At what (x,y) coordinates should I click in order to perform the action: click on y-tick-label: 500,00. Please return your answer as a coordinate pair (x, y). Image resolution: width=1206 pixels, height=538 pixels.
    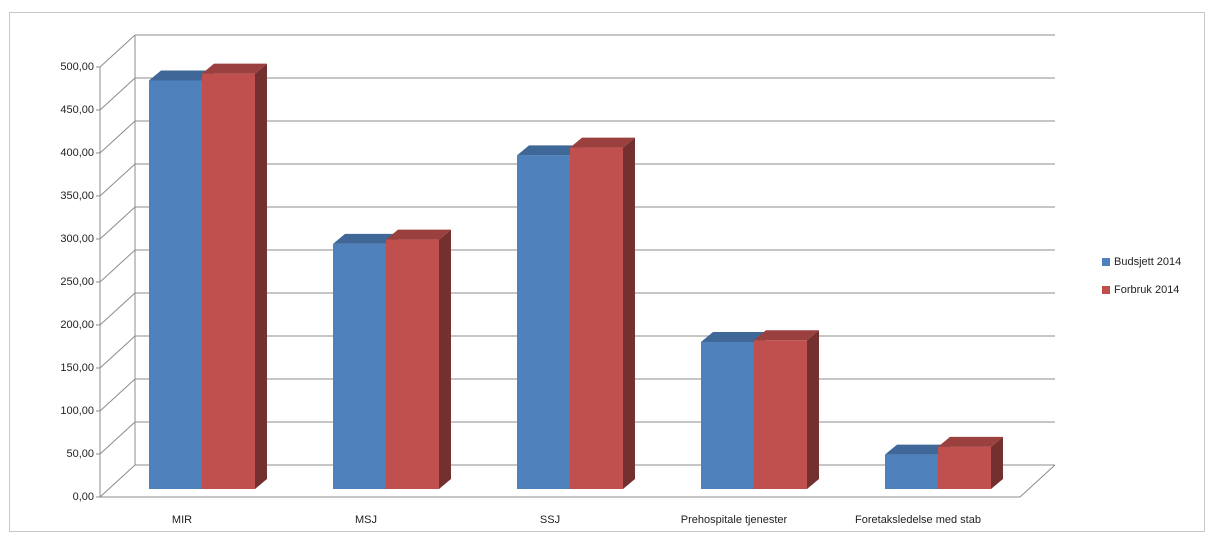
    Looking at the image, I should click on (77, 67).